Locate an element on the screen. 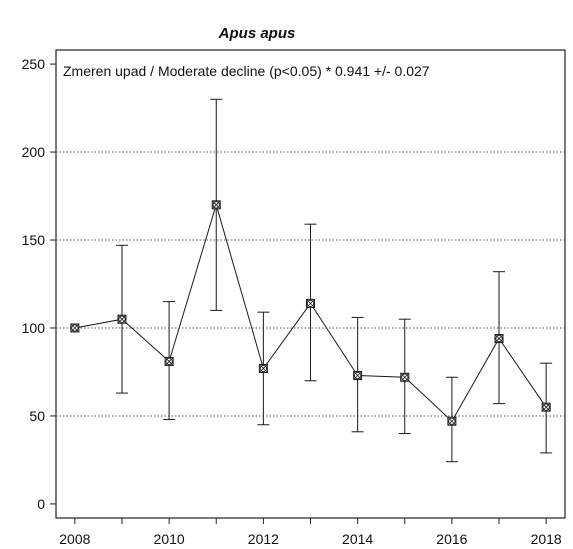  x-tick-label-2008: 2008 is located at coordinates (74, 539).